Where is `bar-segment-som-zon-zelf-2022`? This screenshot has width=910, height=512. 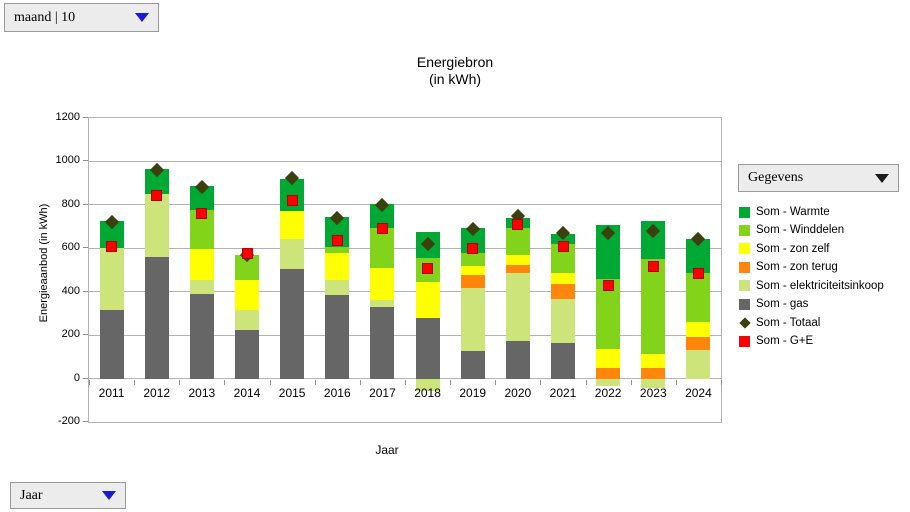
bar-segment-som-zon-zelf-2022 is located at coordinates (608, 358).